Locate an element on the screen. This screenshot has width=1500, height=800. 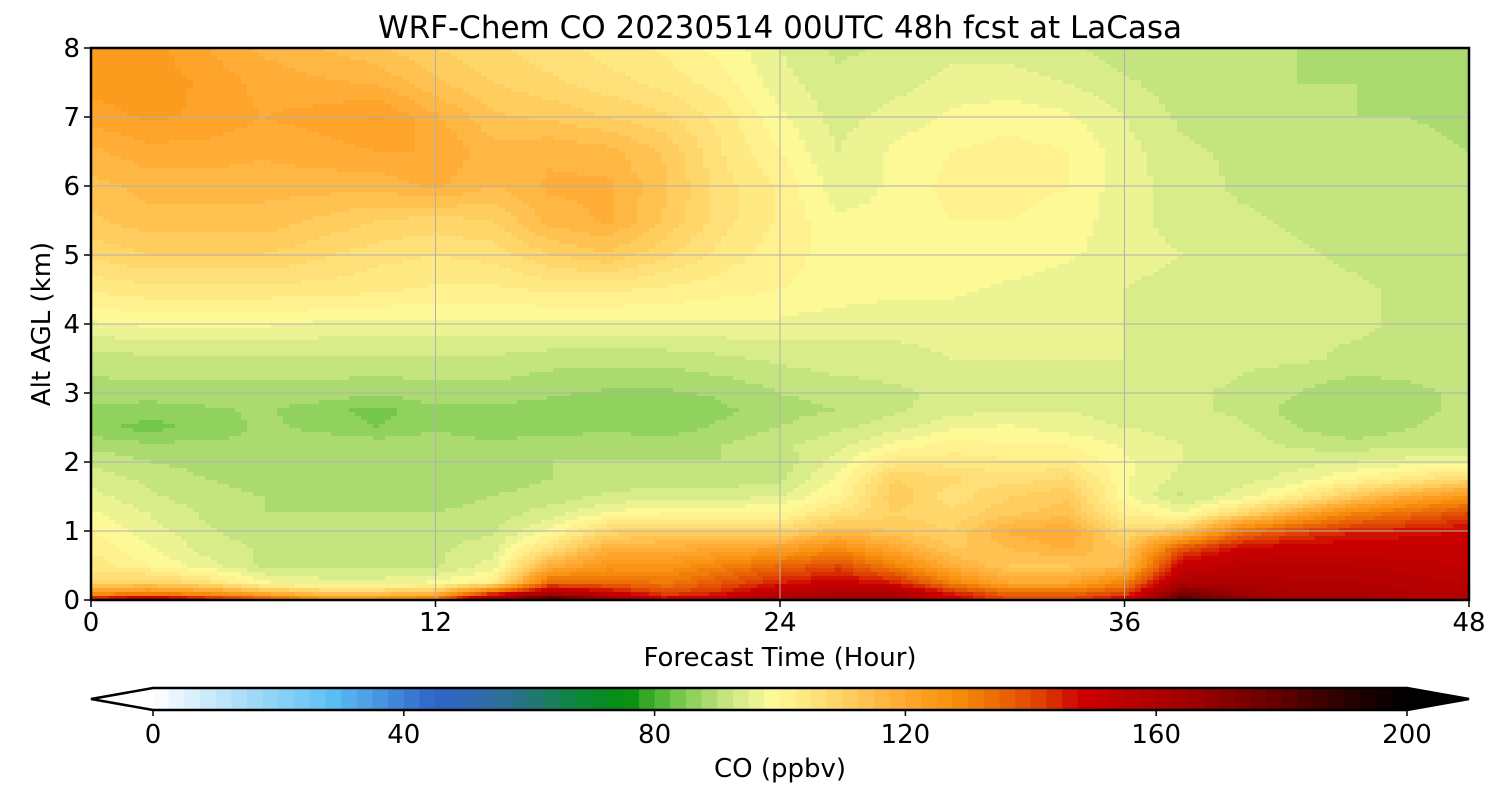
y-tick-label: 2 is located at coordinates (71, 463).